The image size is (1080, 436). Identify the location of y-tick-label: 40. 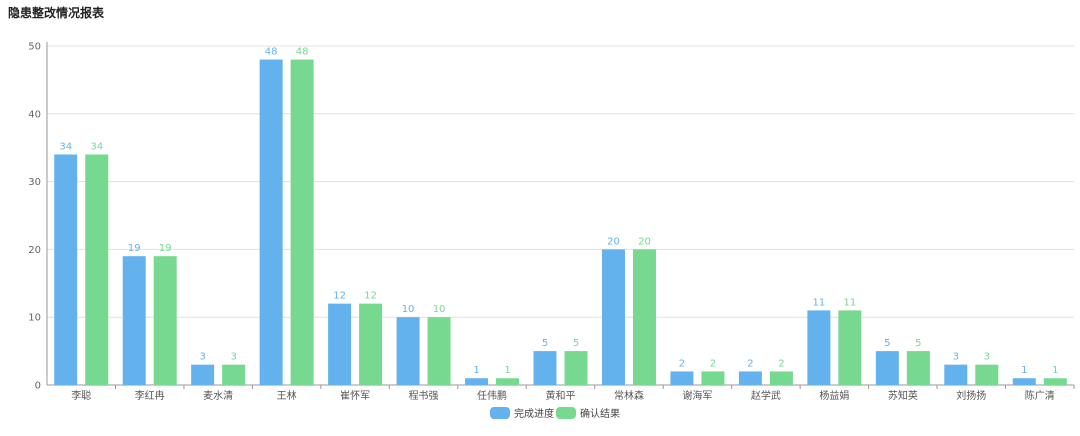
(34, 114).